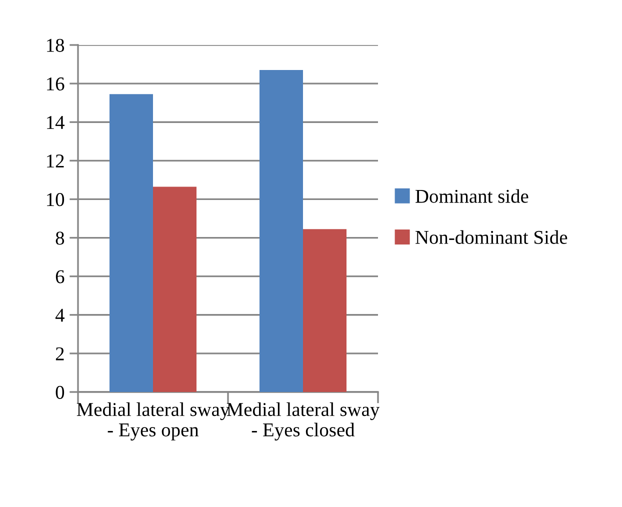  I want to click on y-tick-label: 2, so click(60, 353).